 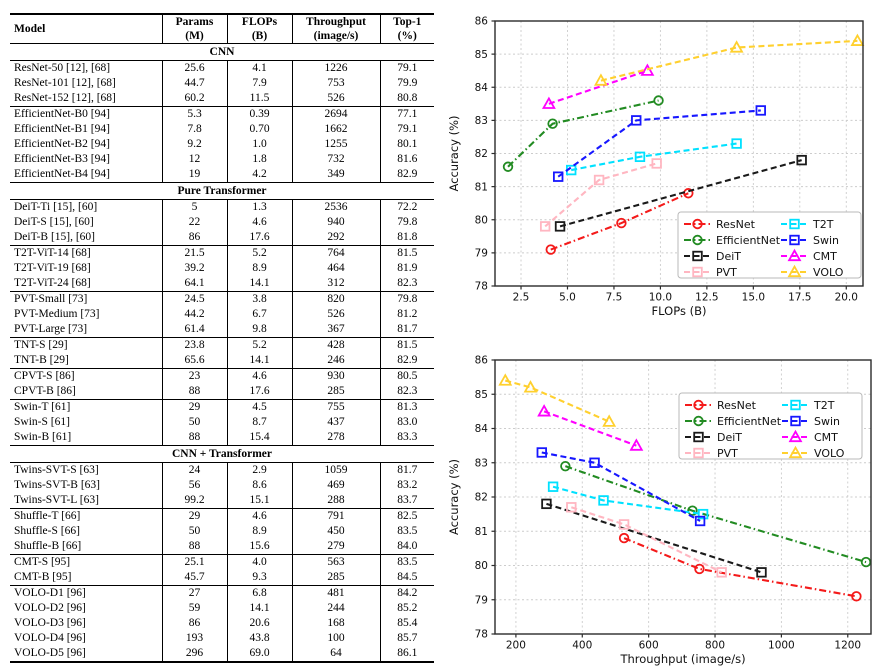 I want to click on model-name: EfficientNet-B0 [94], so click(x=86, y=114).